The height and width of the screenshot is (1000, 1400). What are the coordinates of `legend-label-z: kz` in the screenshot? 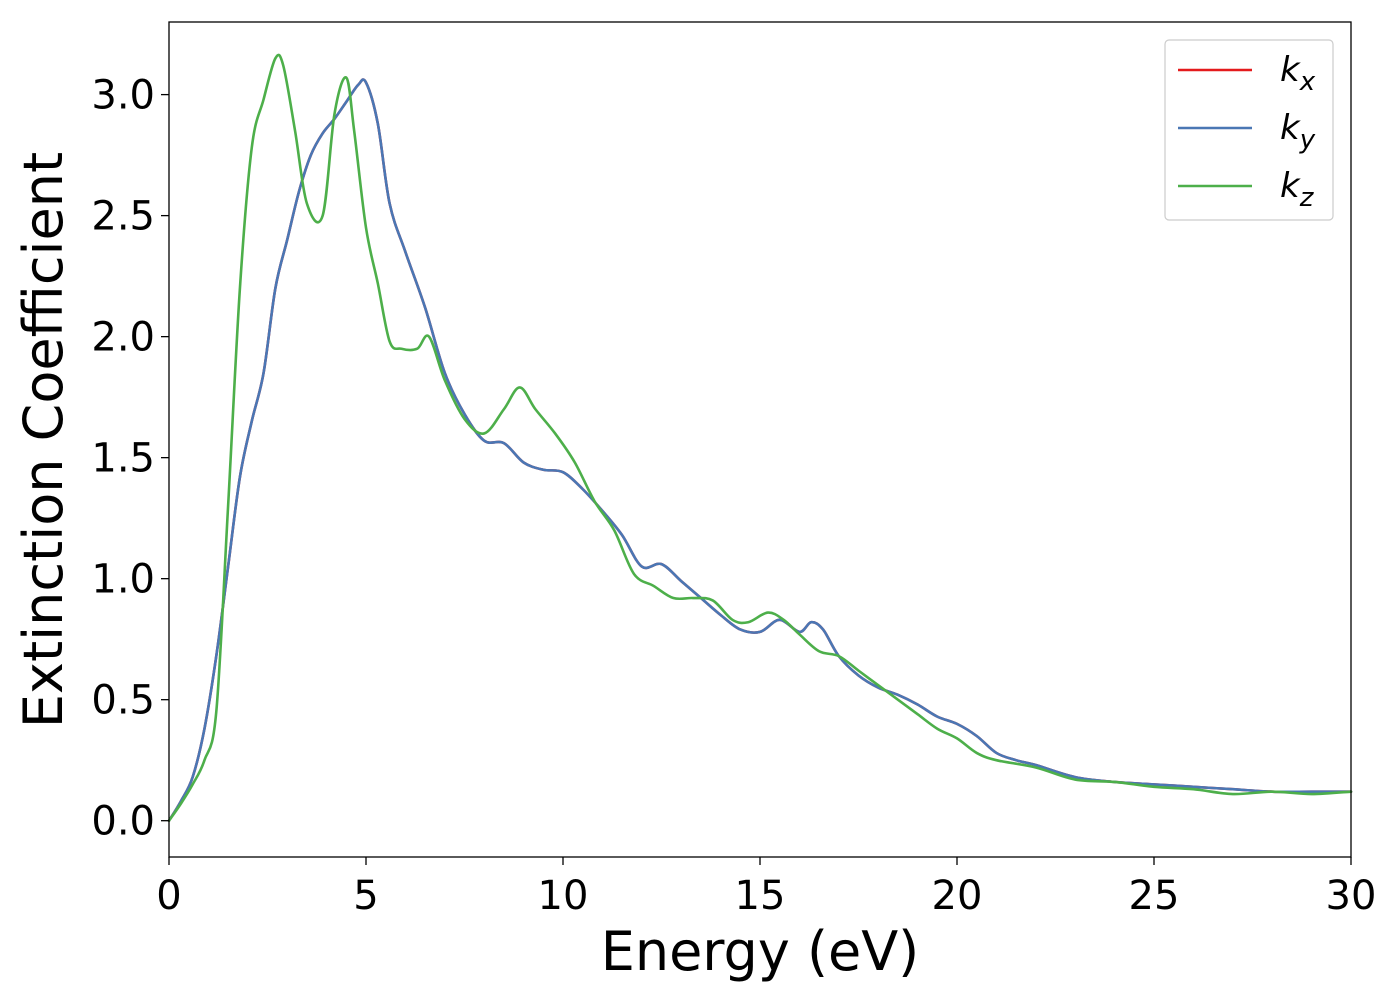 It's located at (1297, 189).